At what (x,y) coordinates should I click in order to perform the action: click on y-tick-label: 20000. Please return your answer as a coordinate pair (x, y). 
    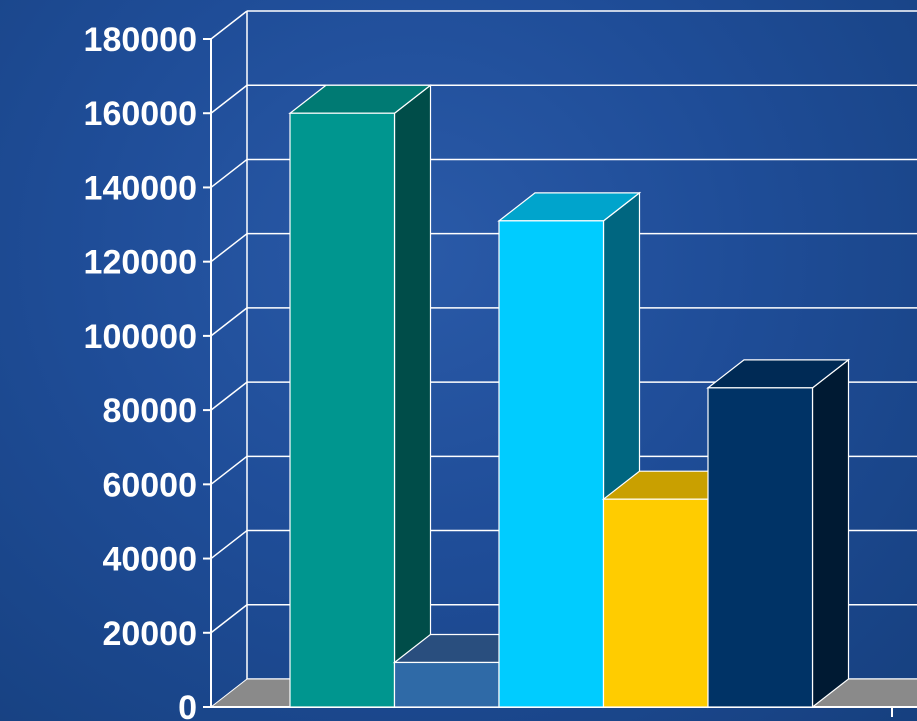
    Looking at the image, I should click on (149, 634).